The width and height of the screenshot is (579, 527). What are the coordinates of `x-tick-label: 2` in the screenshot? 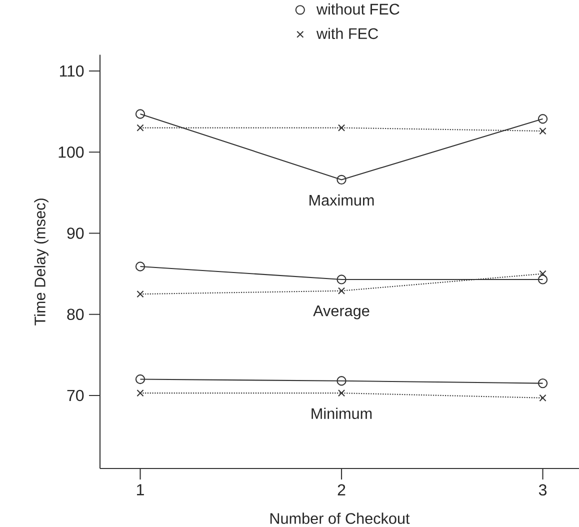 It's located at (342, 490).